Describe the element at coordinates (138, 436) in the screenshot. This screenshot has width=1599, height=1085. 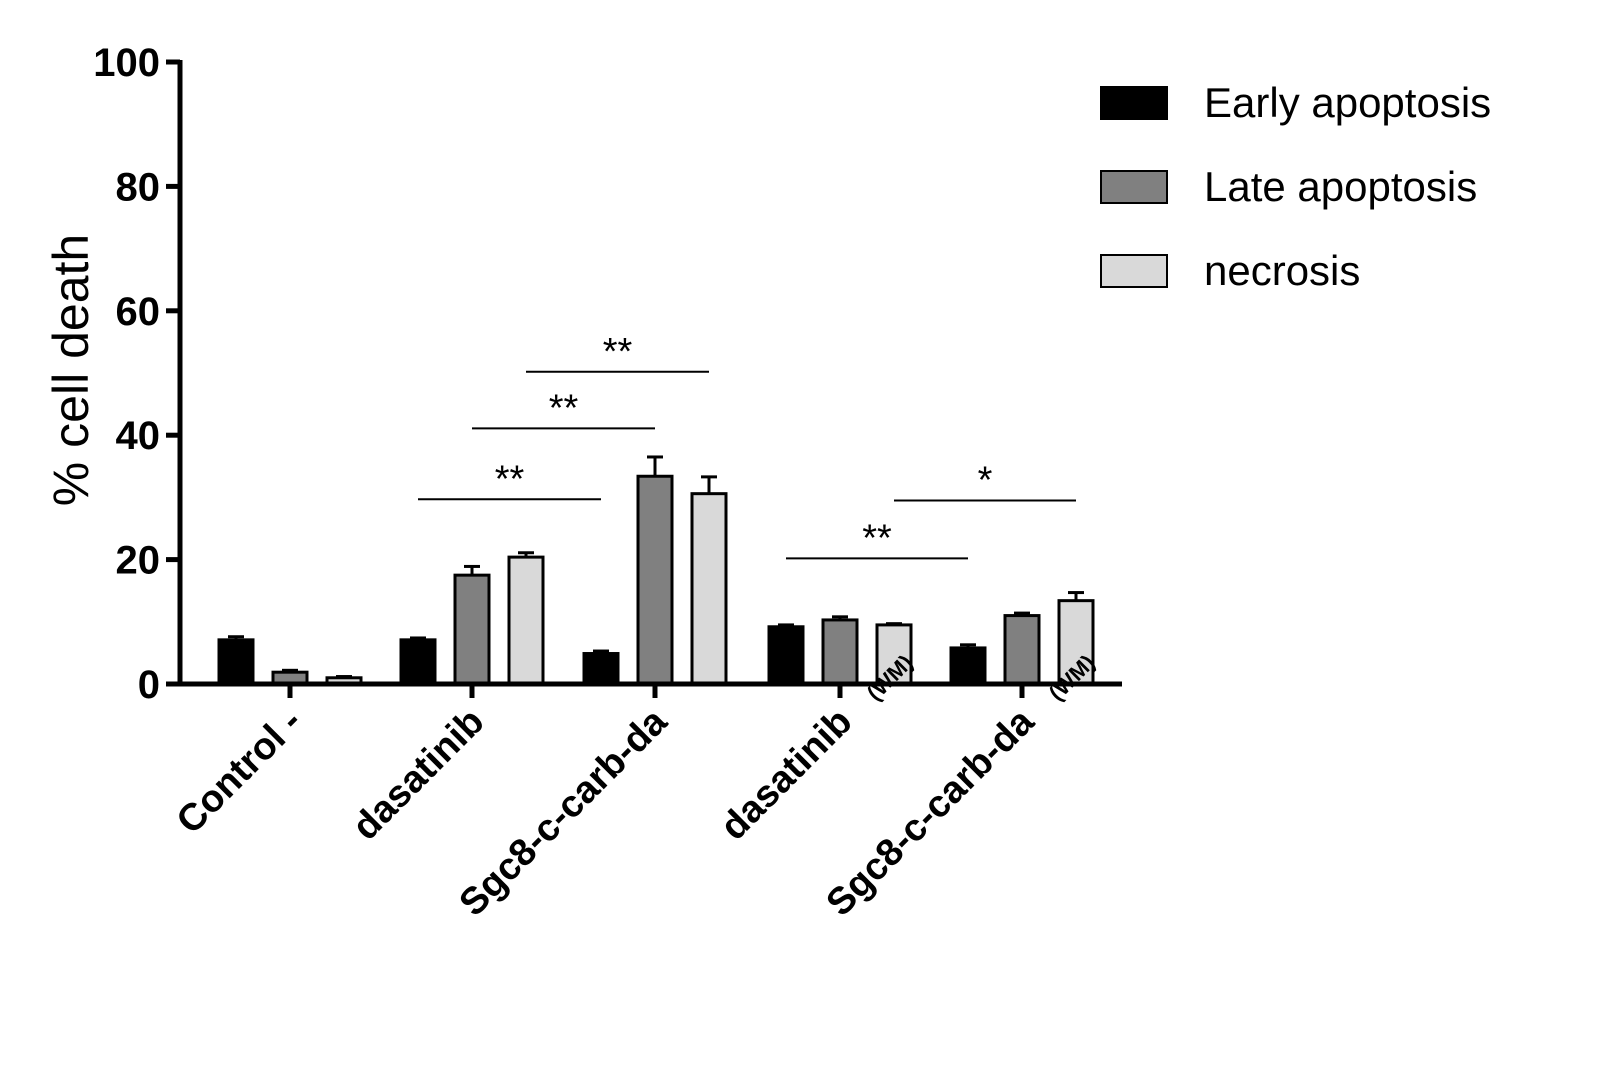
I see `y-tick-label: 40` at that location.